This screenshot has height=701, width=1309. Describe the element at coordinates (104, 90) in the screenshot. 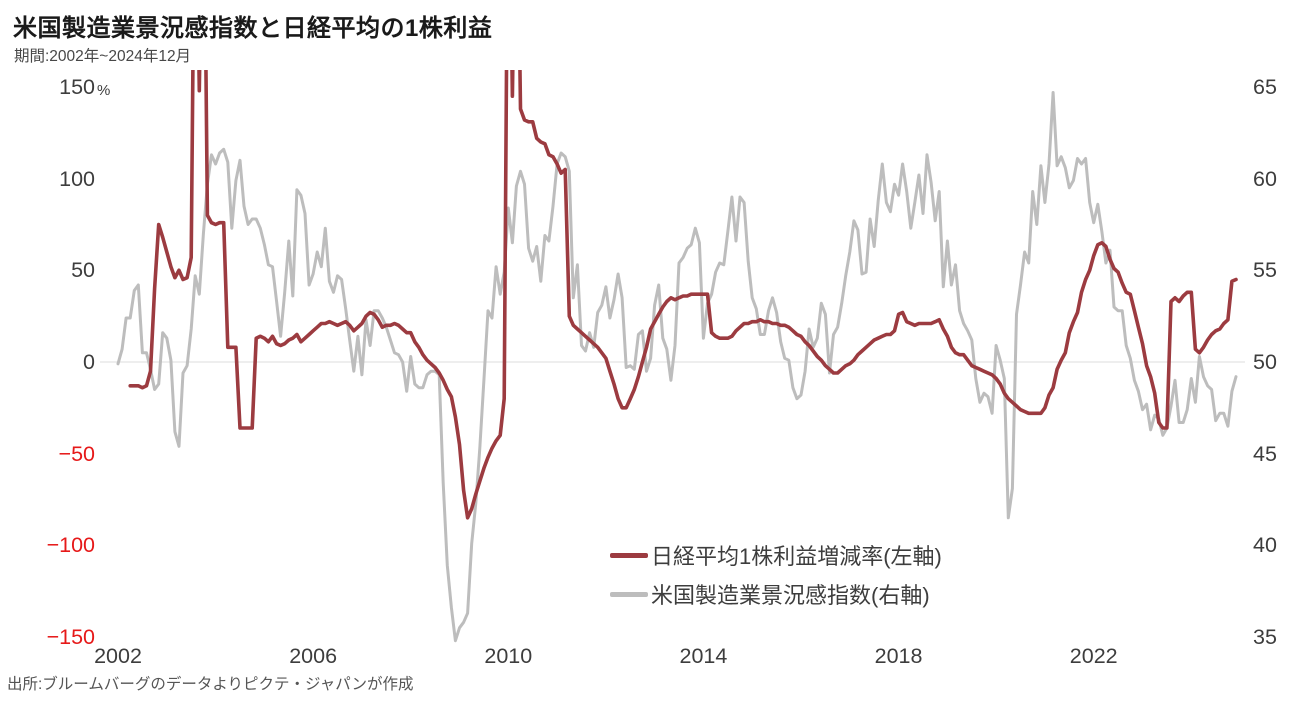

I see `left-axis-unit-label: %` at that location.